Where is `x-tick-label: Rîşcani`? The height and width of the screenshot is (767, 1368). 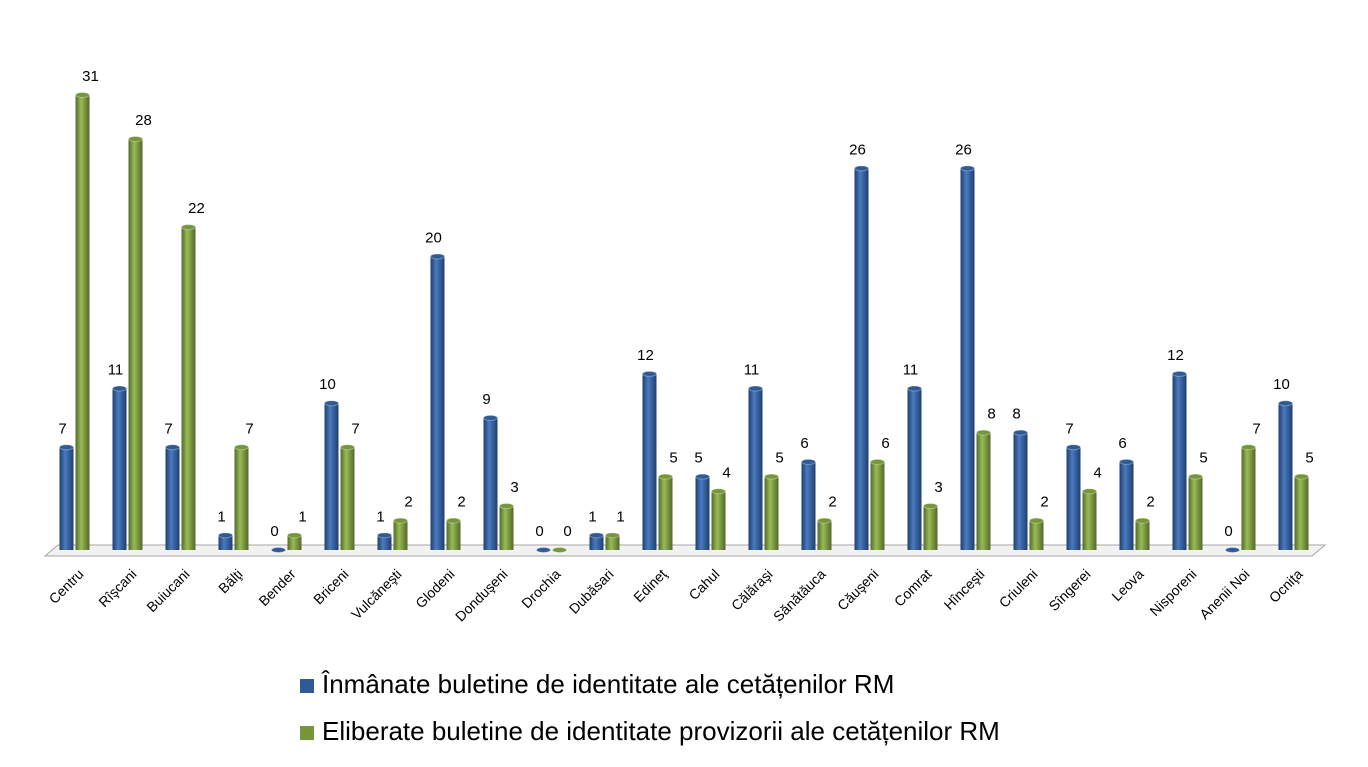 x-tick-label: Rîşcani is located at coordinates (117, 588).